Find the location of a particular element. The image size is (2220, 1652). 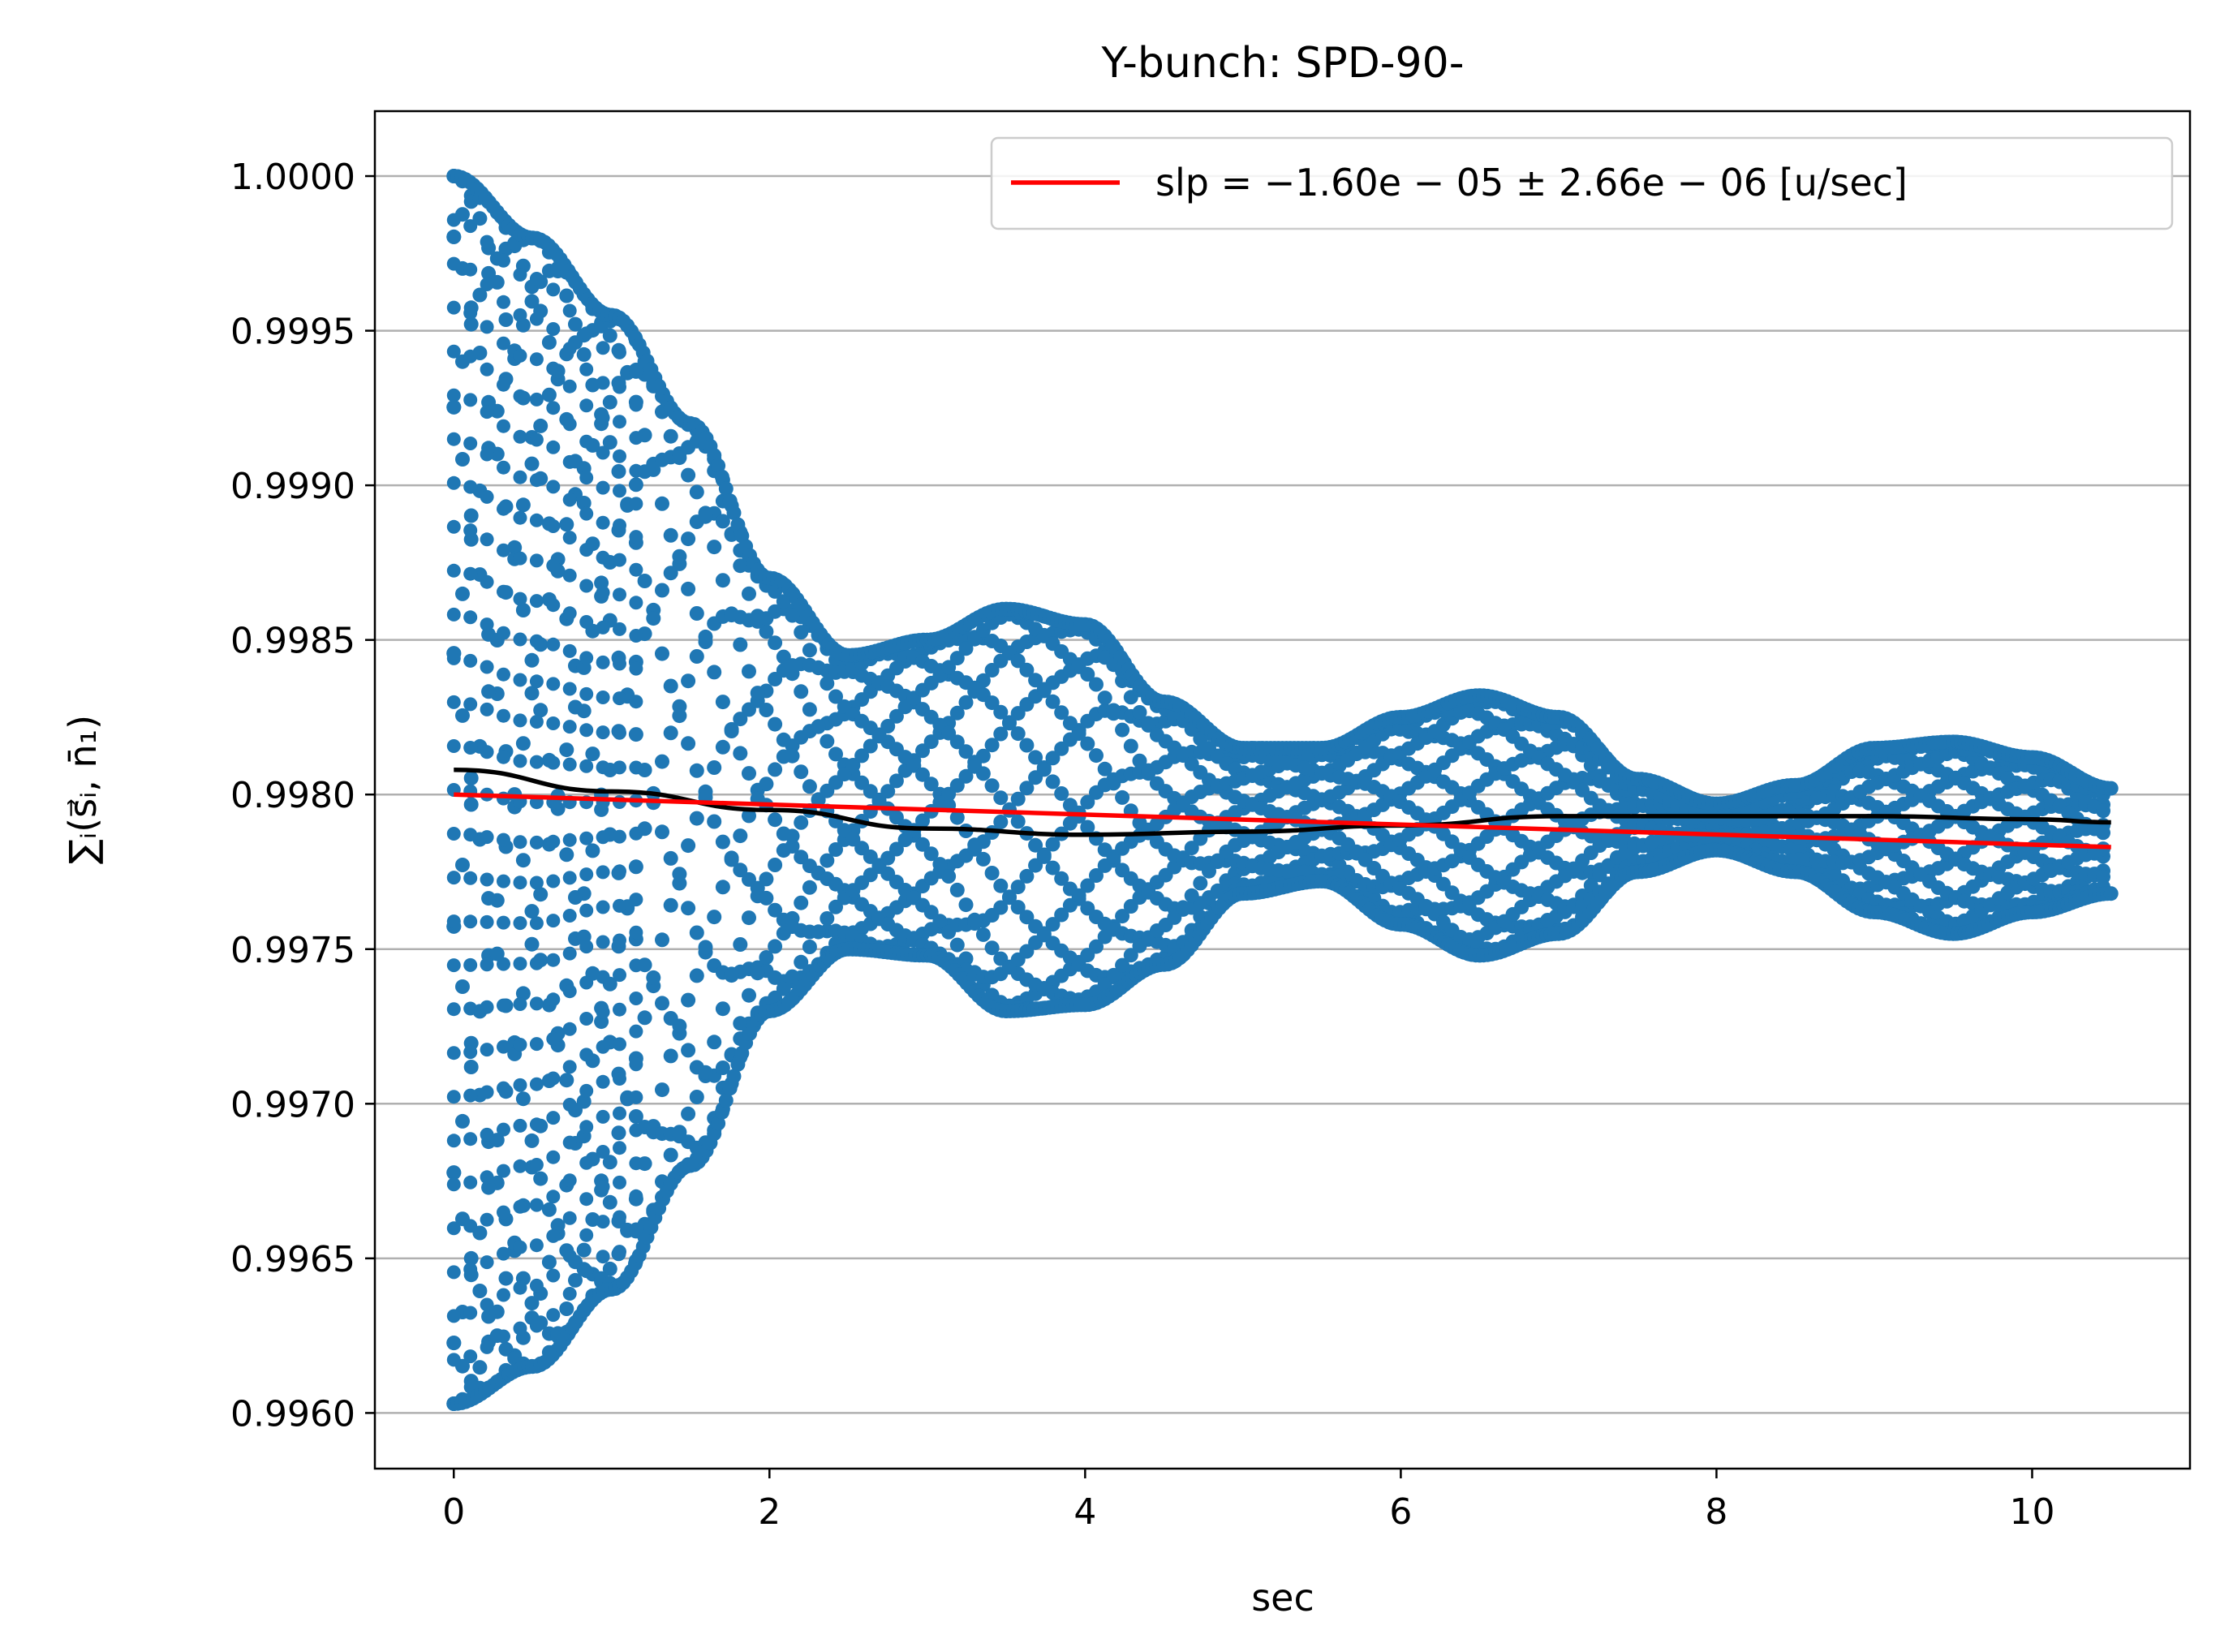

series-line-red-fit is located at coordinates (1282, 821).